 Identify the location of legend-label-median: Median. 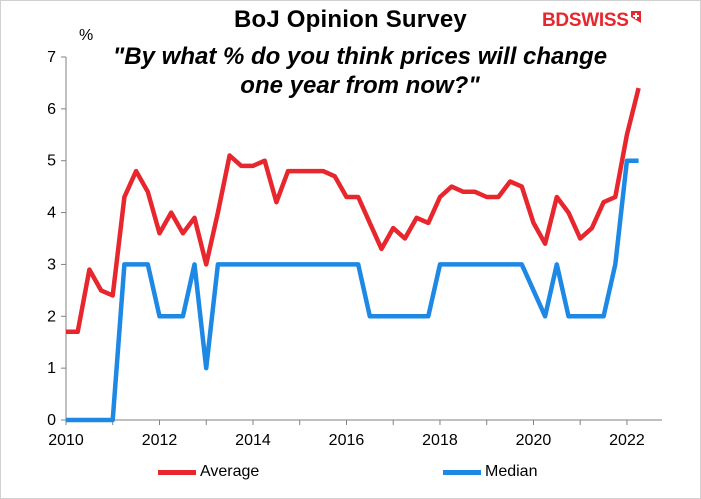
(511, 471).